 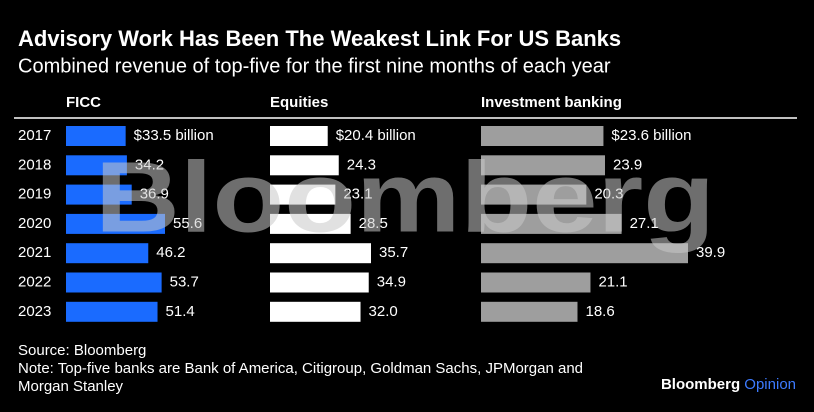 I want to click on value-label: 55.6, so click(x=187, y=223).